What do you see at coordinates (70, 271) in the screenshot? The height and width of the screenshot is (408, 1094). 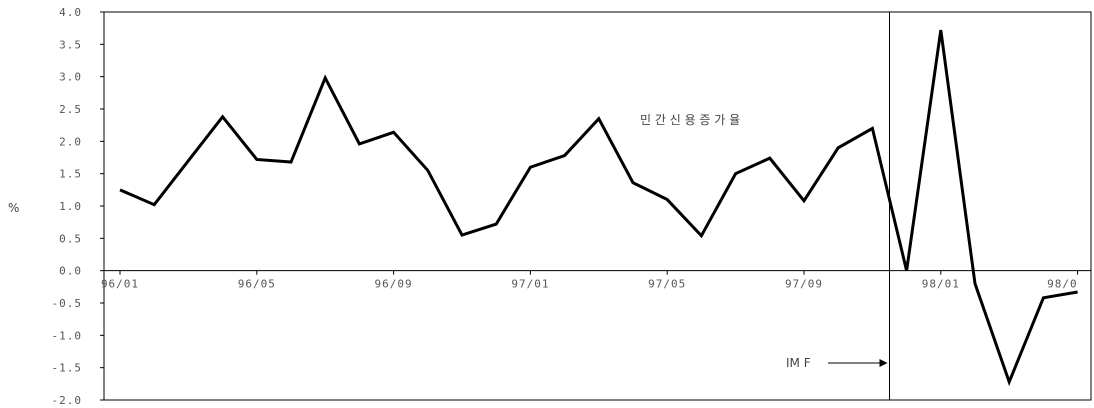 I see `y-tick-label: 0.0` at bounding box center [70, 271].